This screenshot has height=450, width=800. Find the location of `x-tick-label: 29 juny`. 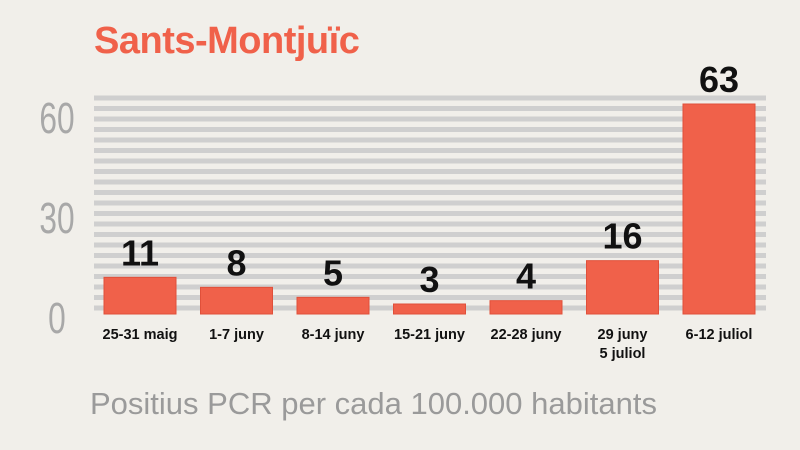

x-tick-label: 29 juny is located at coordinates (623, 335).